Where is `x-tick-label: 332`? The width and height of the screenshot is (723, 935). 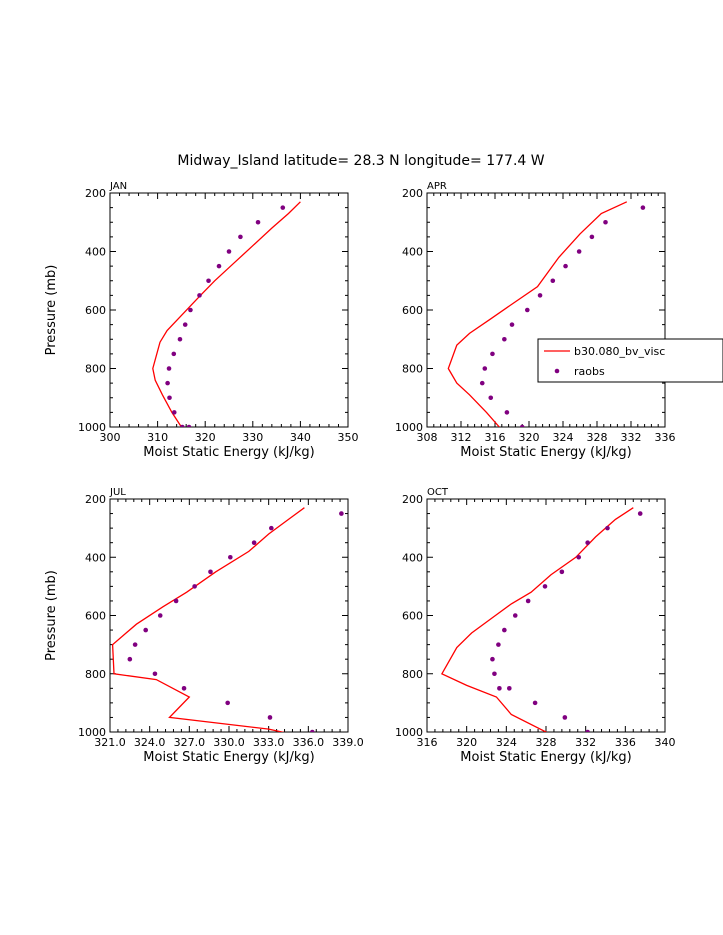 x-tick-label: 332 is located at coordinates (585, 742).